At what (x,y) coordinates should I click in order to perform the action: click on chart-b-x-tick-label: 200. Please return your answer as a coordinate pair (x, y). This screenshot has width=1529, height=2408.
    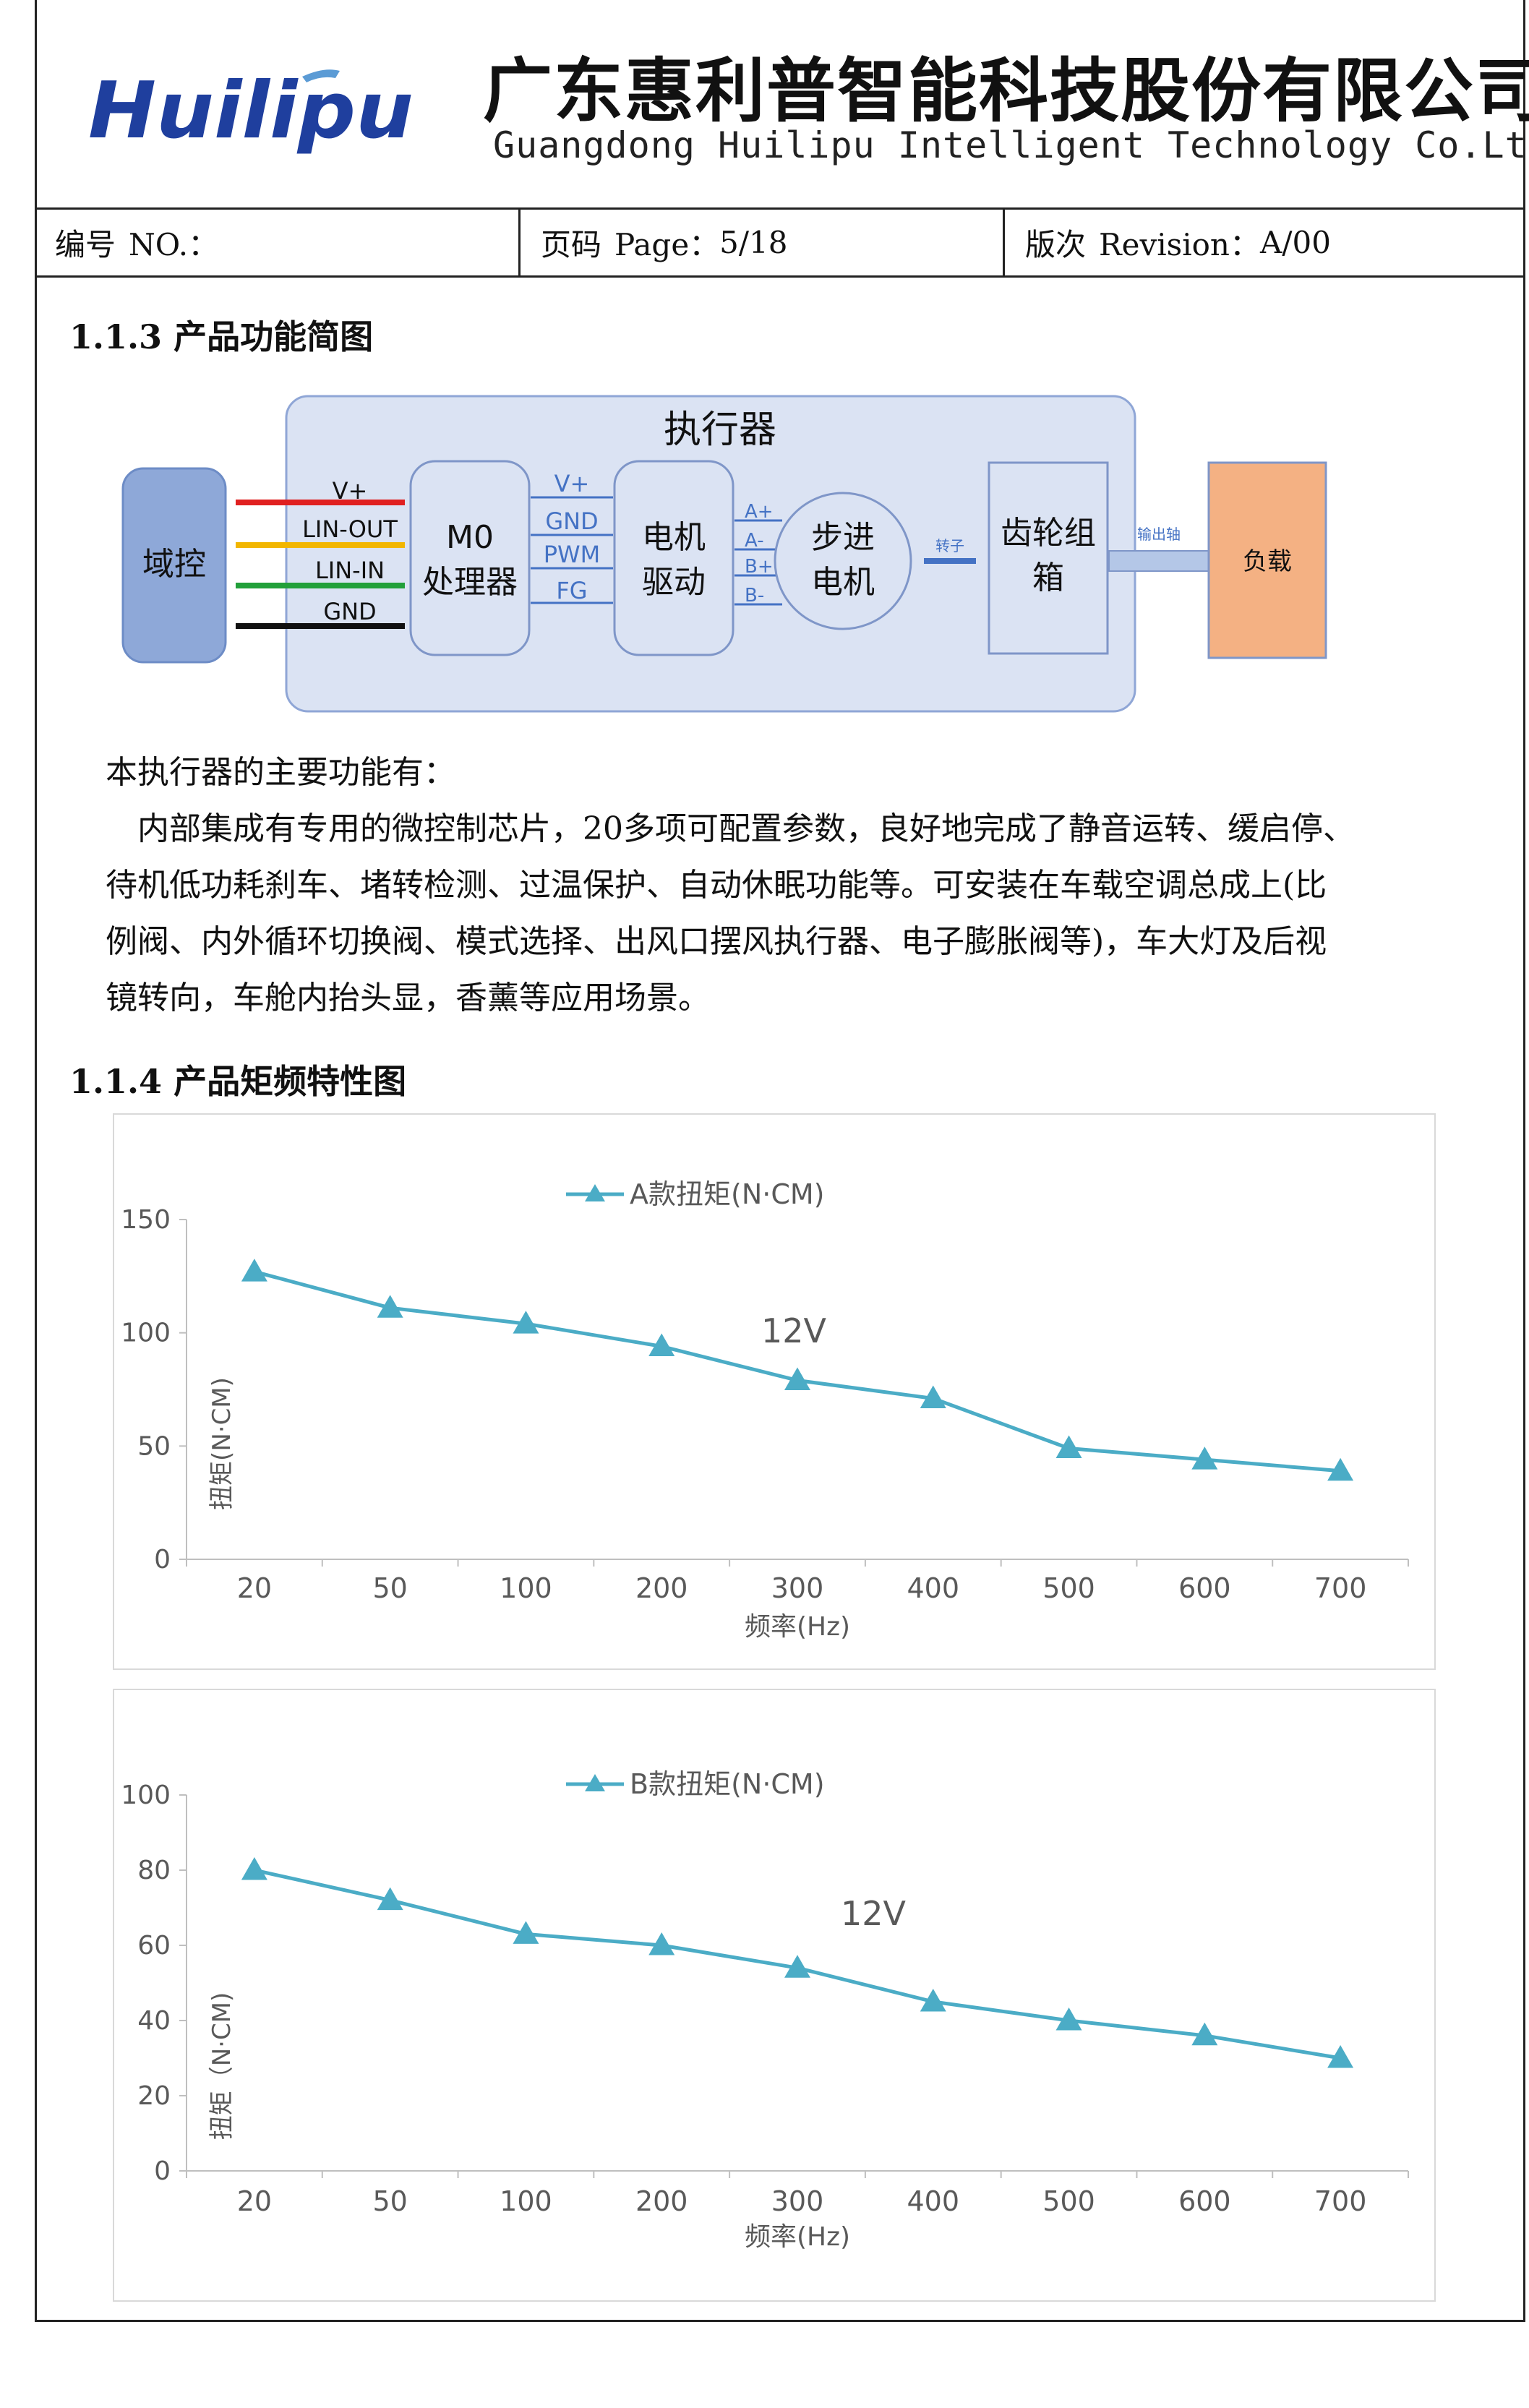
    Looking at the image, I should click on (661, 2201).